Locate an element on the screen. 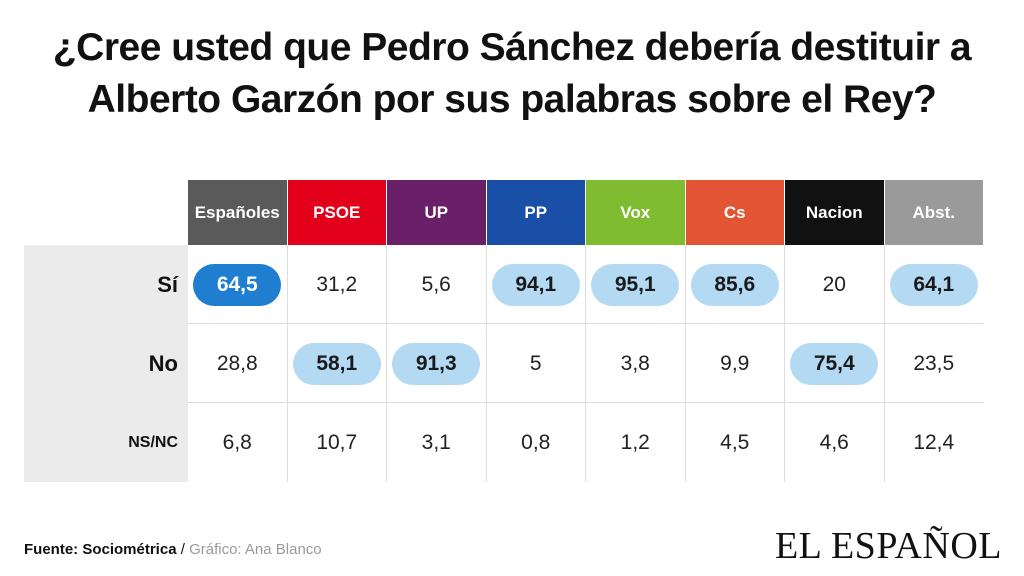 The height and width of the screenshot is (576, 1024). table-cell: 5 is located at coordinates (536, 363).